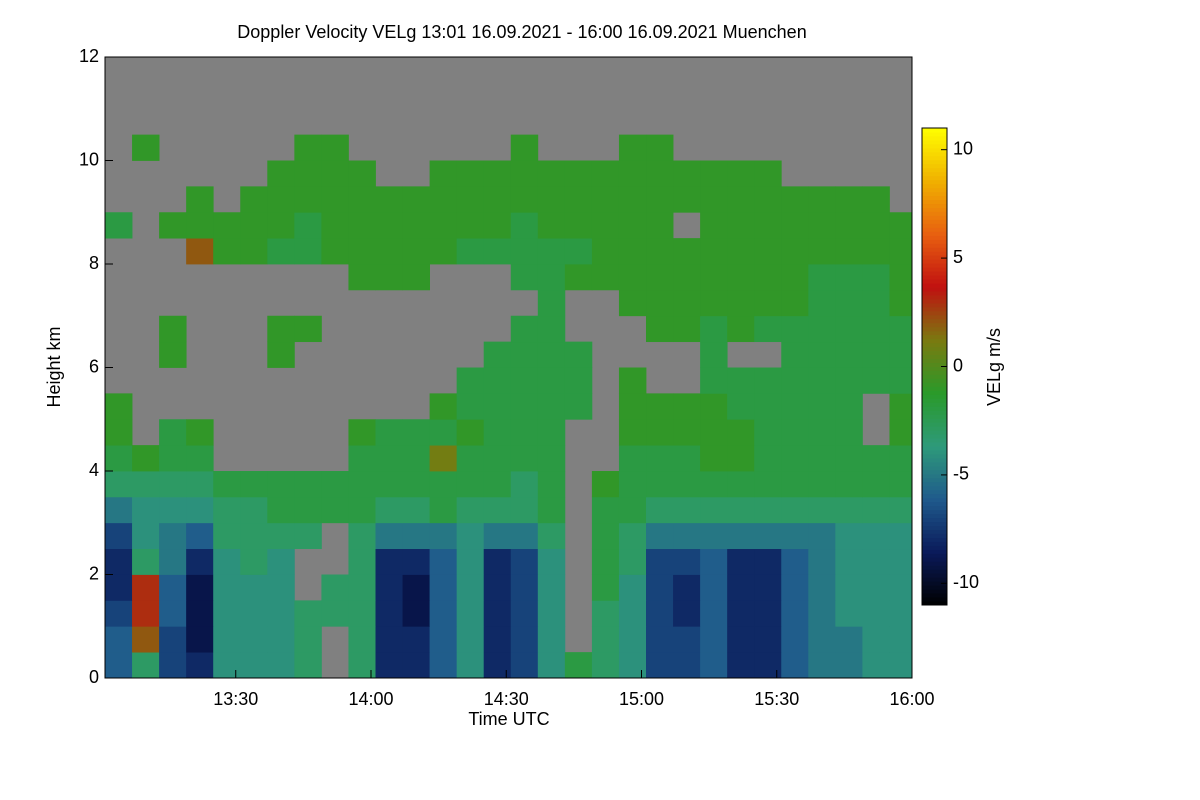 The width and height of the screenshot is (1200, 800). Describe the element at coordinates (911, 699) in the screenshot. I see `x-tick-label: 16:00` at that location.